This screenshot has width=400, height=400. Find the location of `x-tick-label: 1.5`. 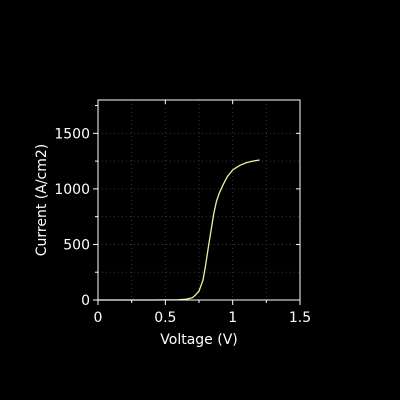

x-tick-label: 1.5 is located at coordinates (300, 318).